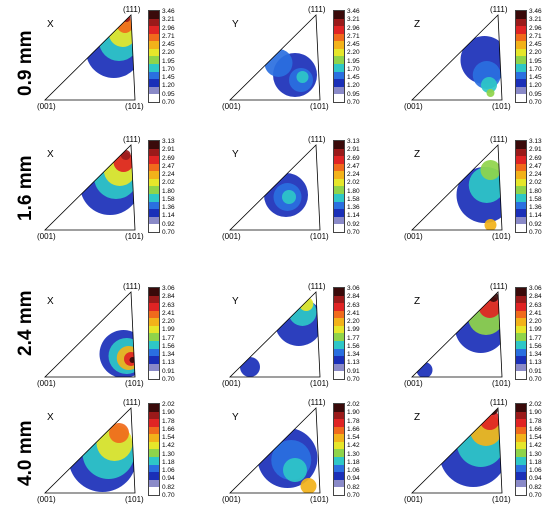 Image resolution: width=550 pixels, height=530 pixels. What do you see at coordinates (25, 453) in the screenshot?
I see `row-label-3: 4.0 mm` at bounding box center [25, 453].